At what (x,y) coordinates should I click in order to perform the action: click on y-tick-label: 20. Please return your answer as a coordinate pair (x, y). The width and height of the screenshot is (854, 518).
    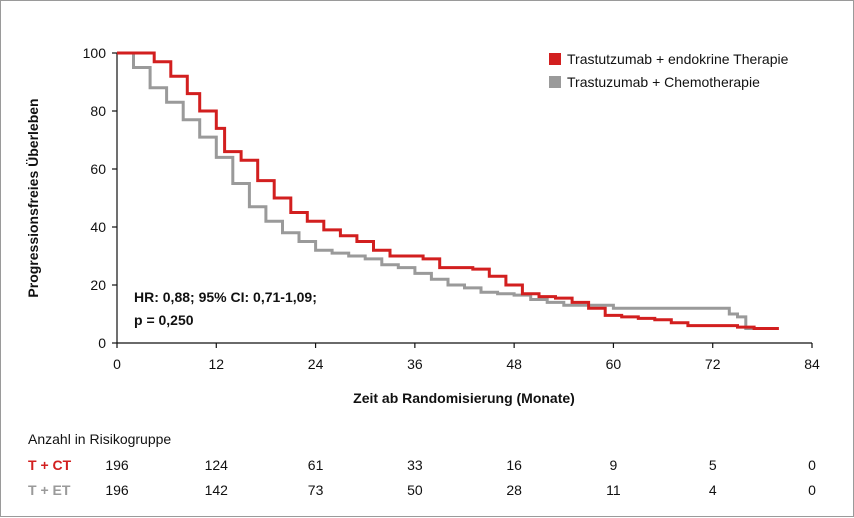
    Looking at the image, I should click on (98, 285).